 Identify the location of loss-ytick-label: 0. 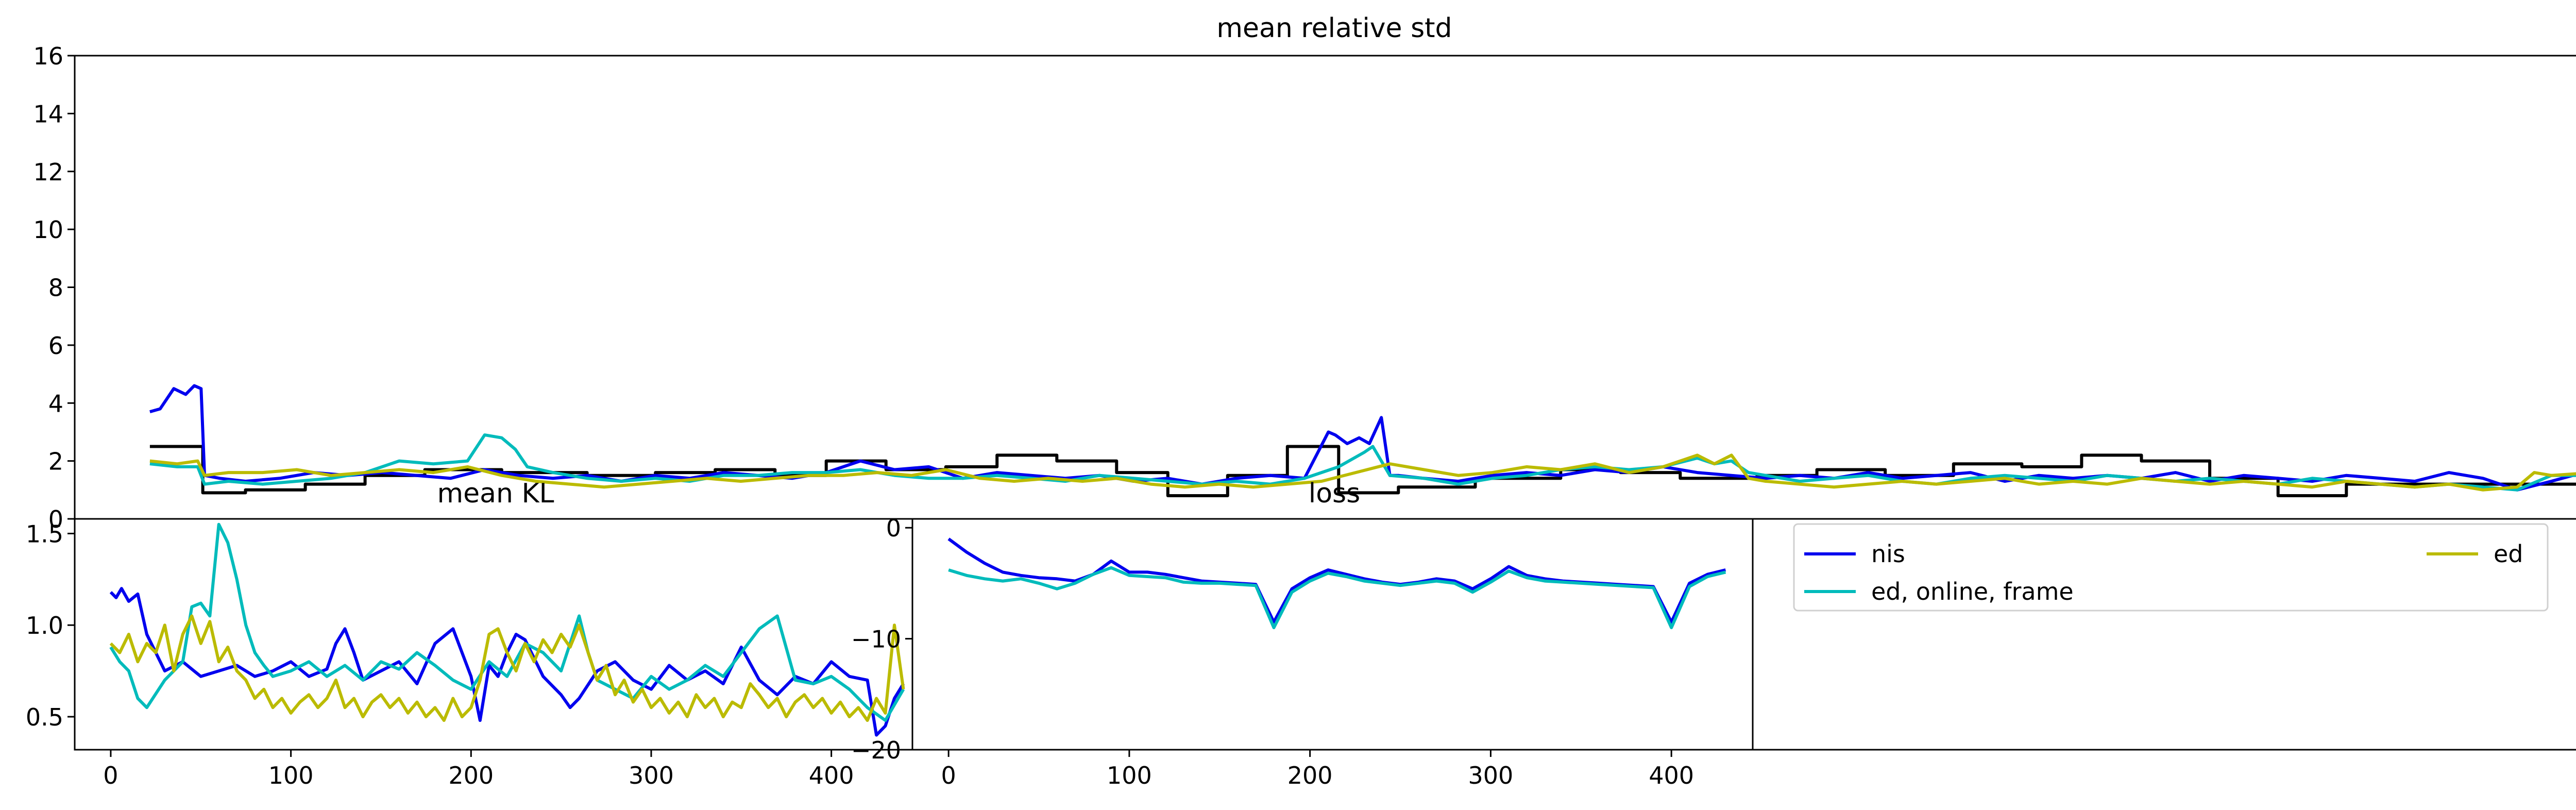
(894, 528).